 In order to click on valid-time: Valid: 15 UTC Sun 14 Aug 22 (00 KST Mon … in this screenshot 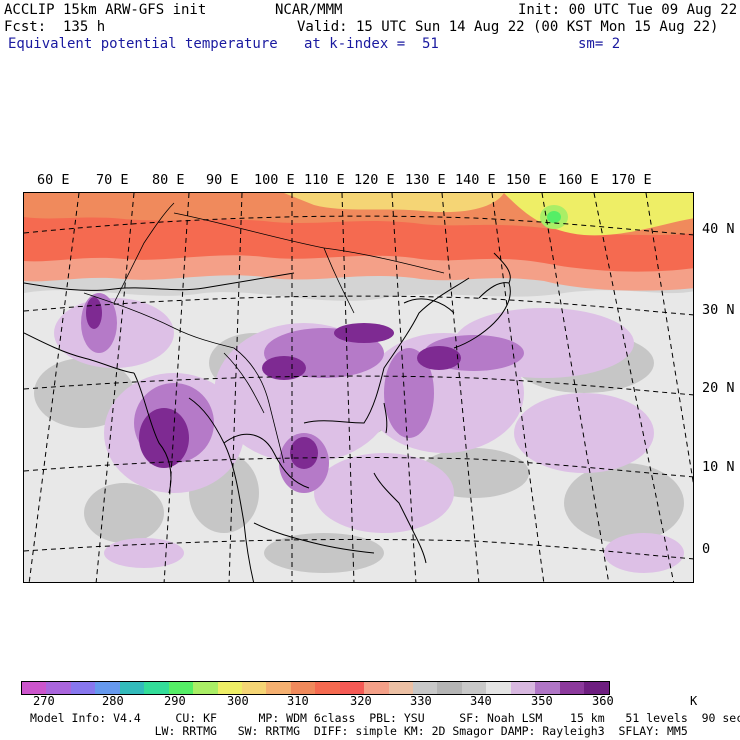, I will do `click(508, 27)`.